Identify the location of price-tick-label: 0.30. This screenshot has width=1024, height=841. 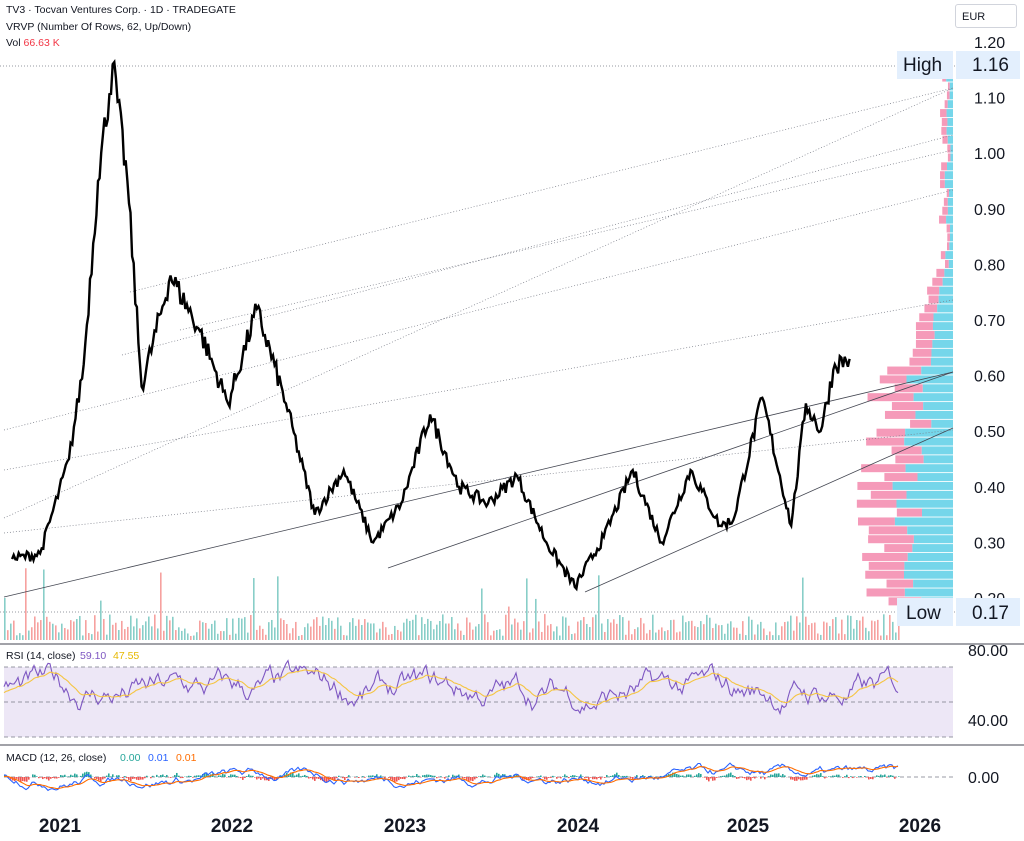
(989, 543).